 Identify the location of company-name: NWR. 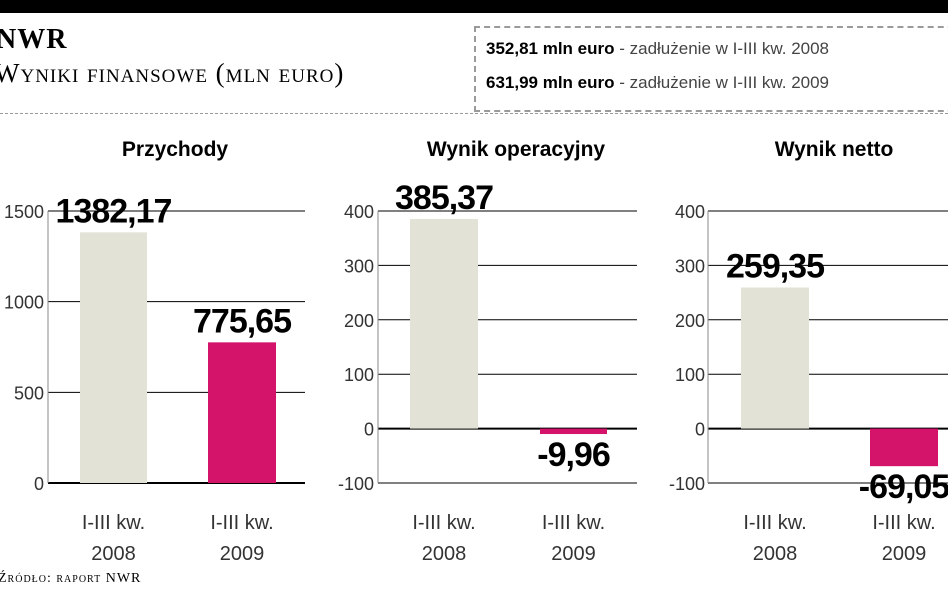
(34, 39).